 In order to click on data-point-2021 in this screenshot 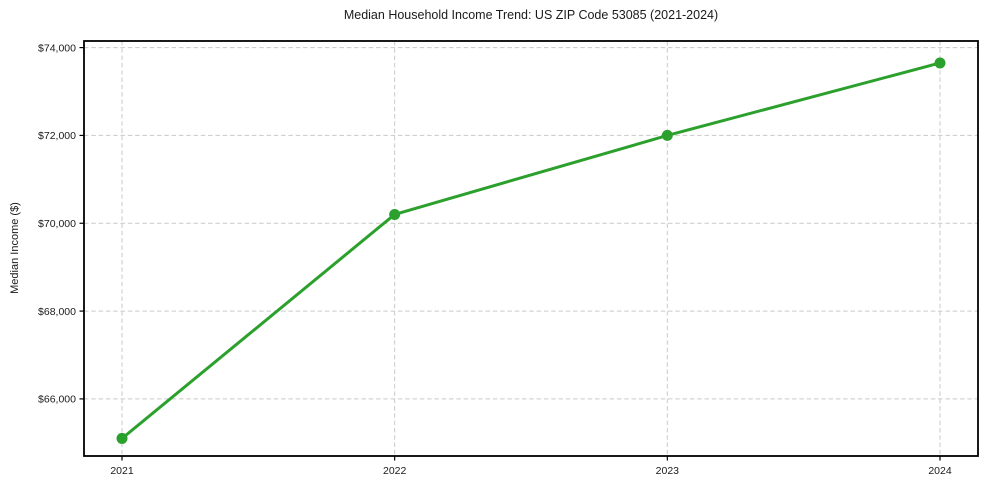, I will do `click(122, 438)`.